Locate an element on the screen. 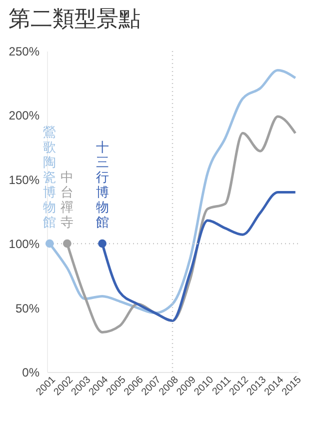 The image size is (320, 427). y-tick-label: 150% is located at coordinates (24, 179).